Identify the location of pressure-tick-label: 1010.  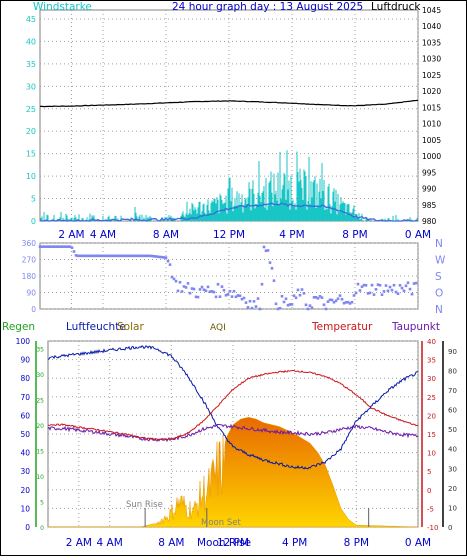
(431, 124).